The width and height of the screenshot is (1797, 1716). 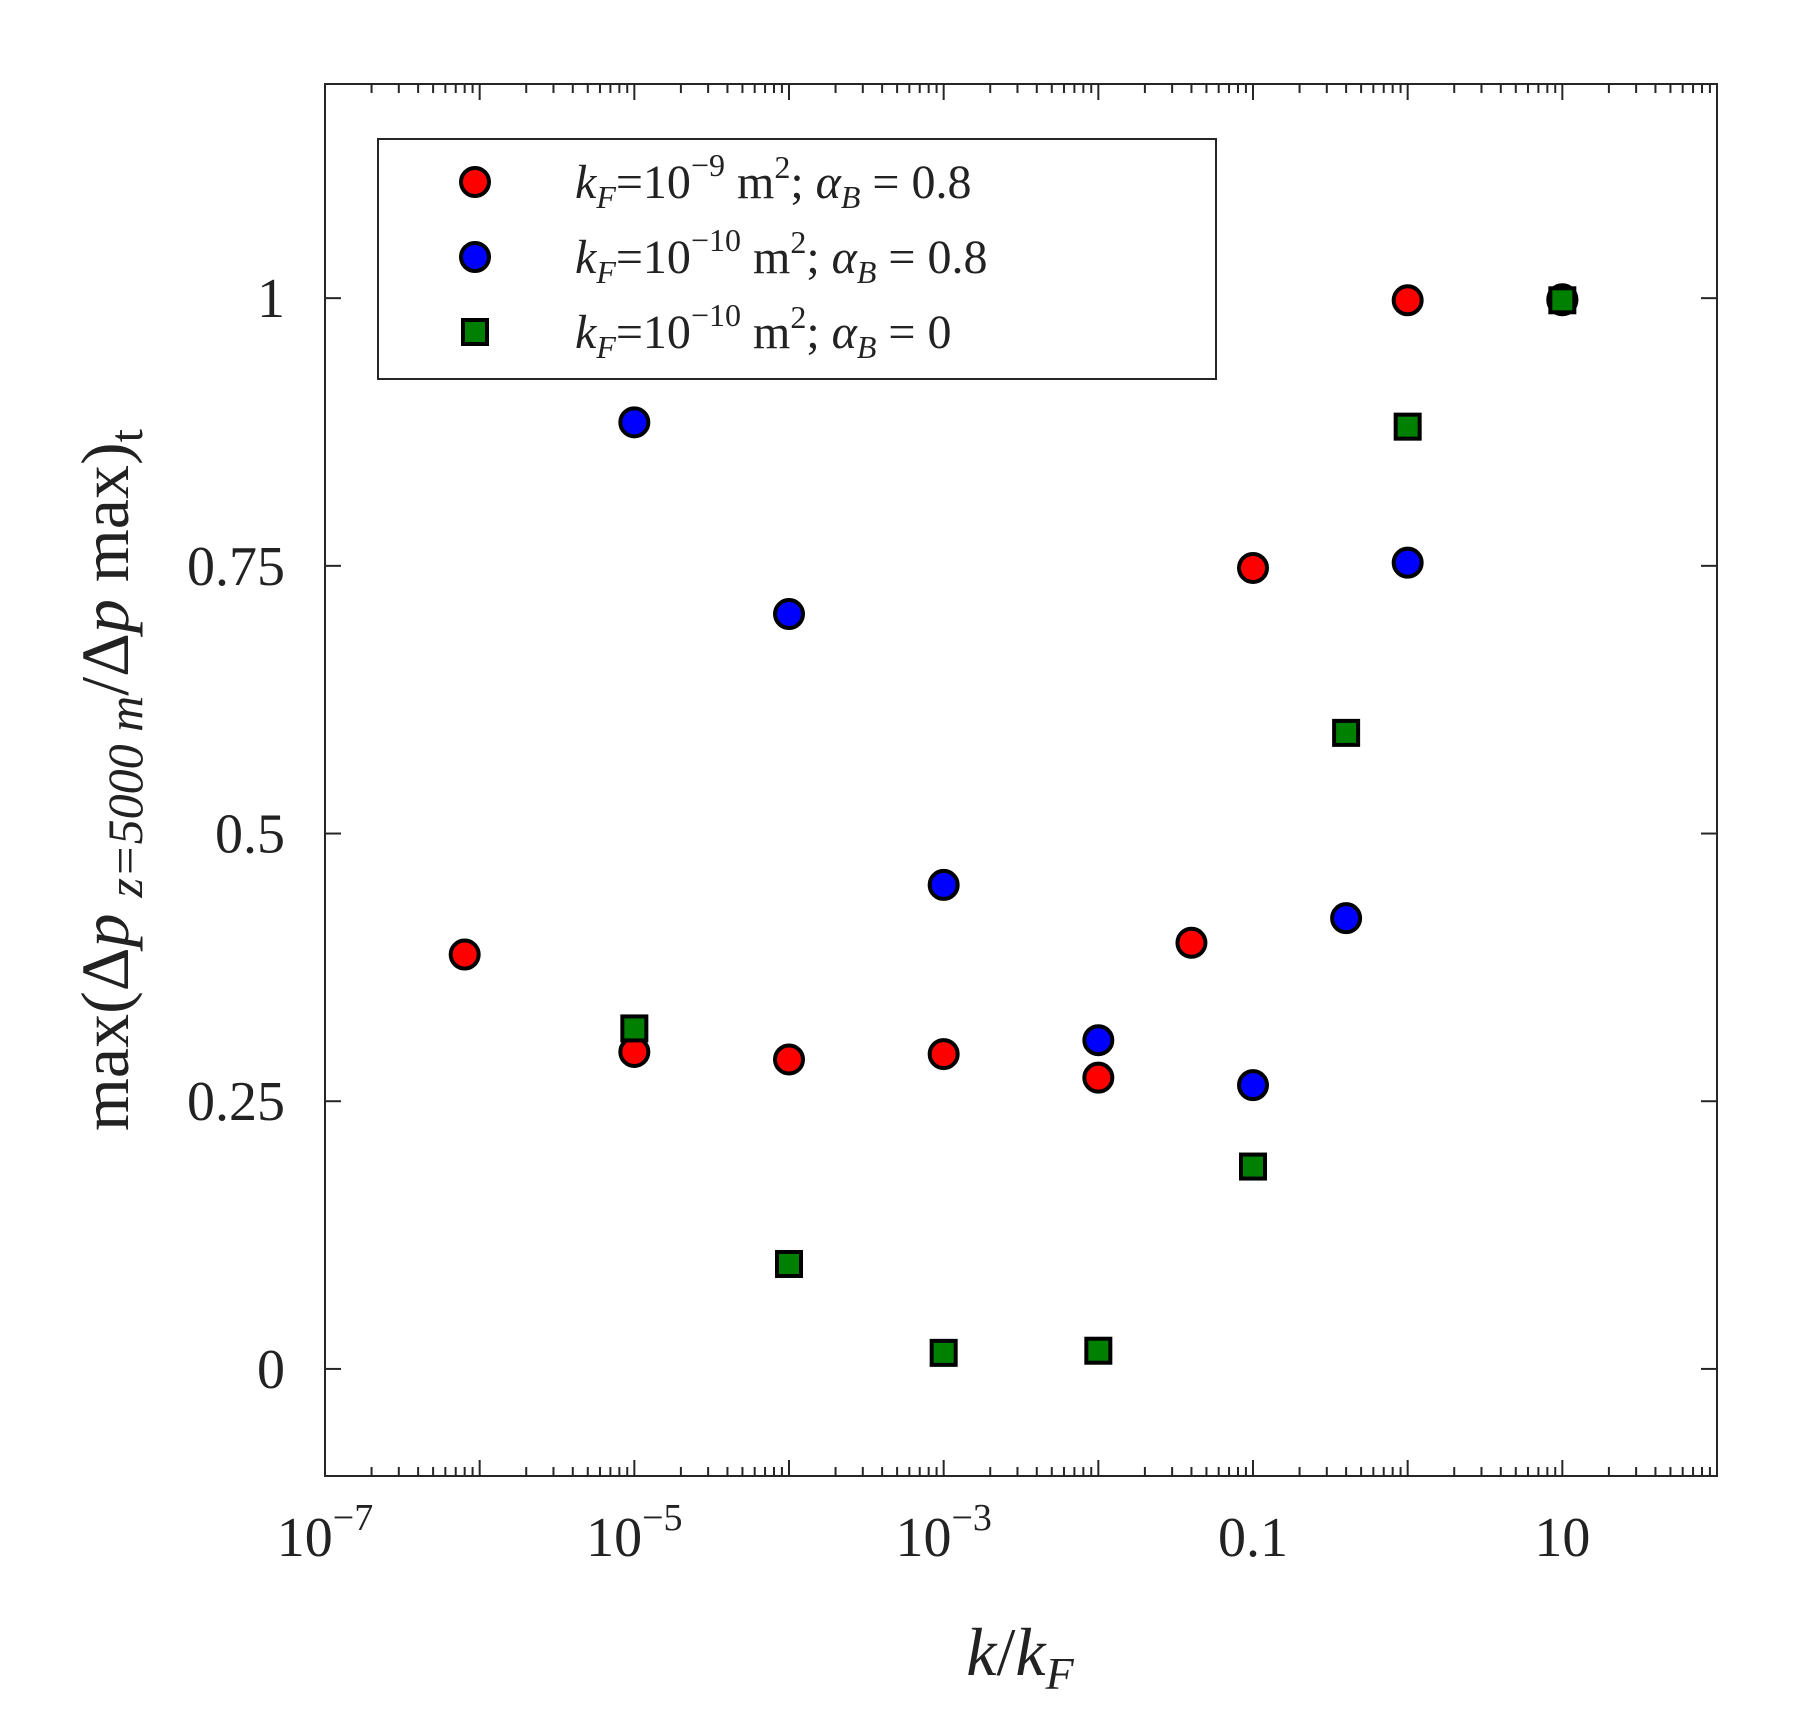 What do you see at coordinates (236, 567) in the screenshot?
I see `y-tick-label: 0.75` at bounding box center [236, 567].